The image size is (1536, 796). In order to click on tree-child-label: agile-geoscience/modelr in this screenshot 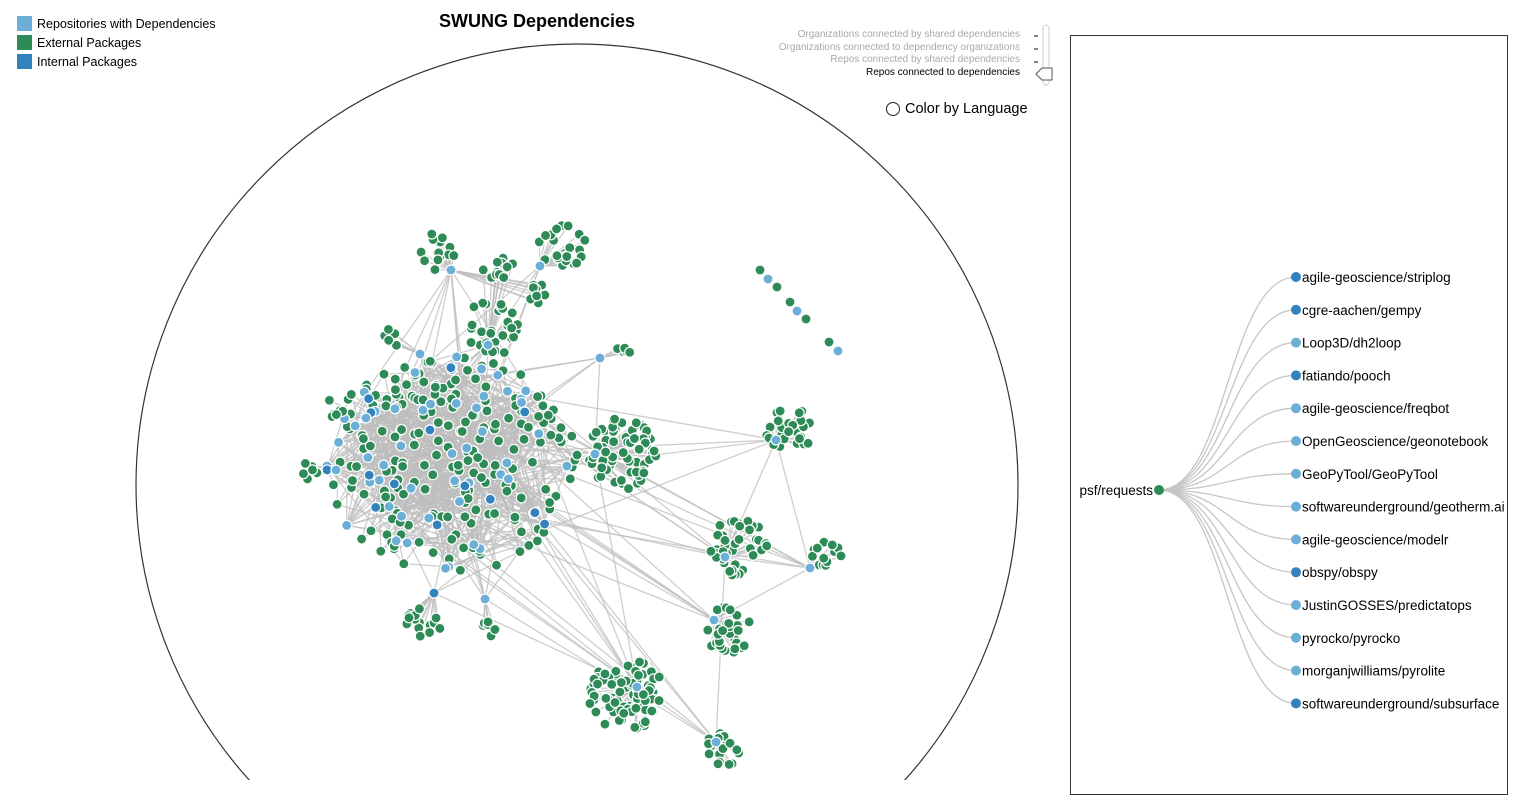, I will do `click(1375, 539)`.